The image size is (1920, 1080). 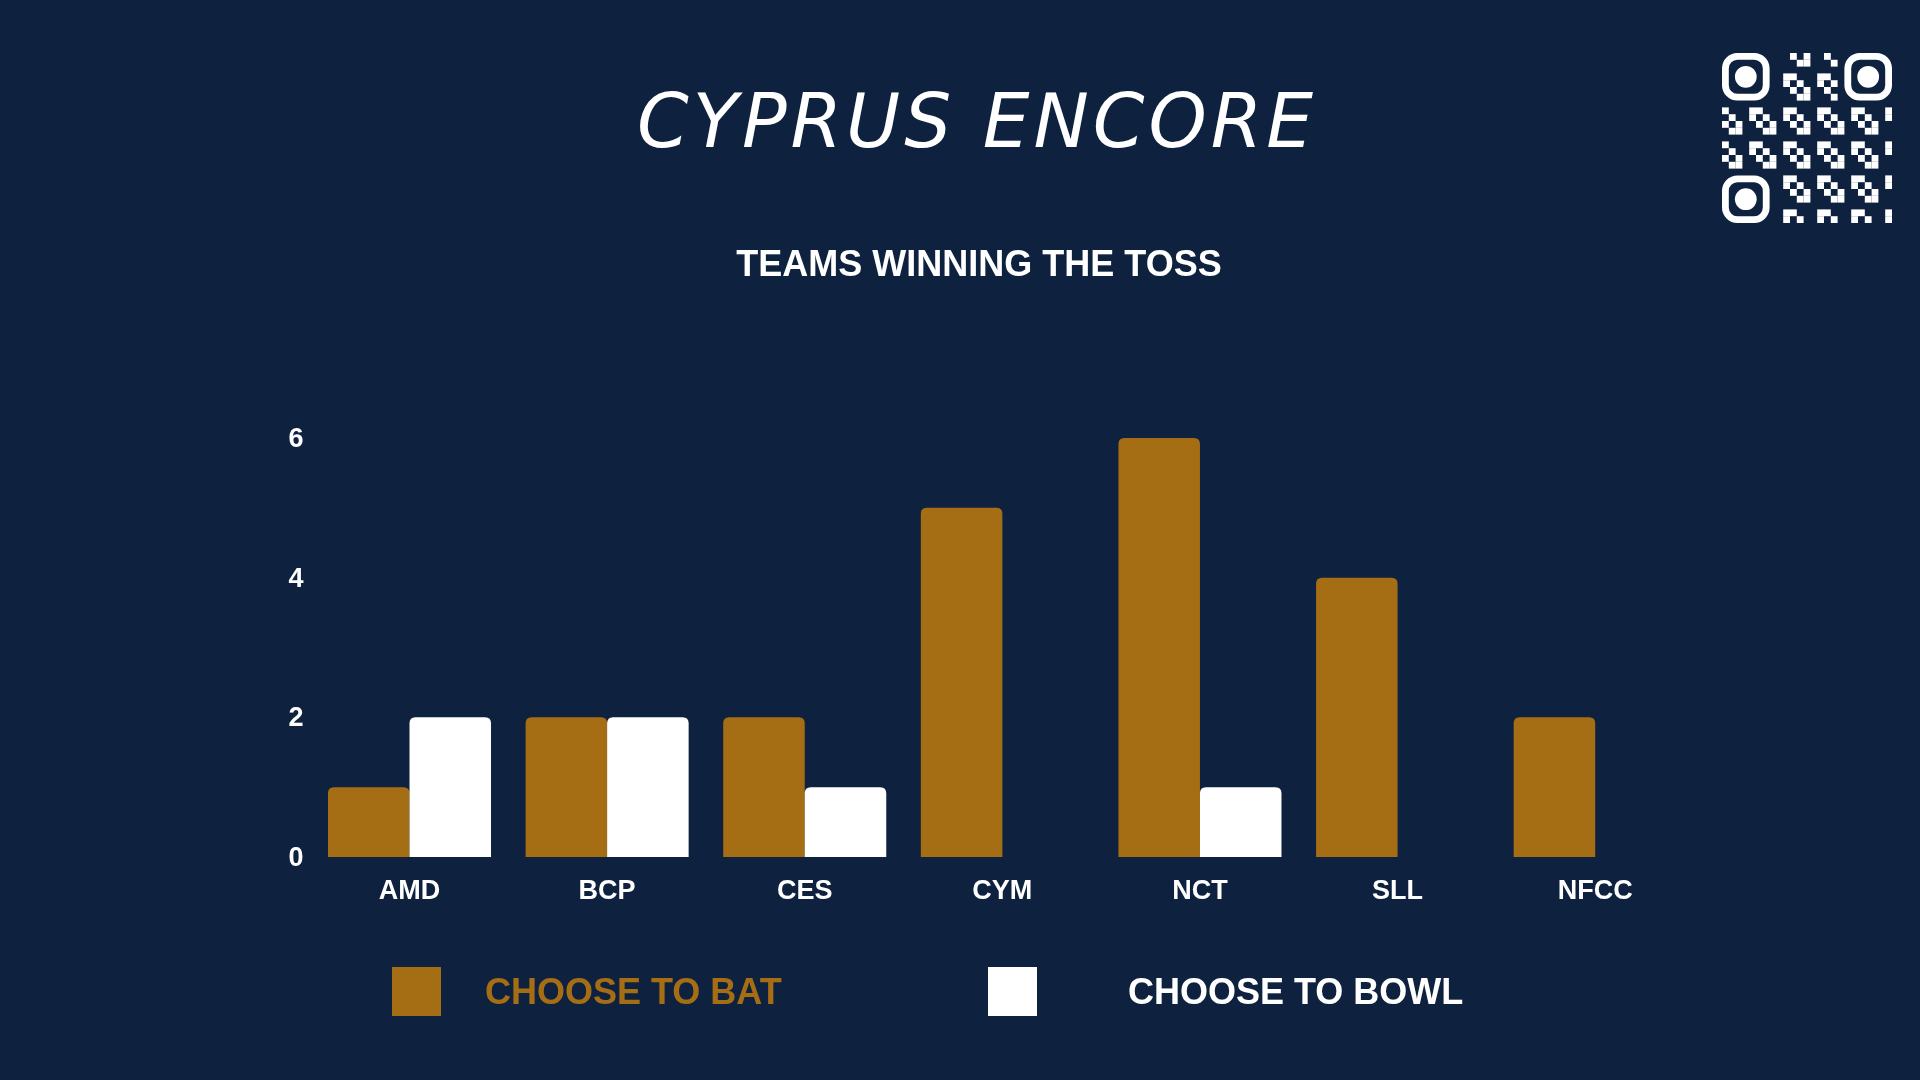 What do you see at coordinates (409, 890) in the screenshot?
I see `x-tick-label: AMD` at bounding box center [409, 890].